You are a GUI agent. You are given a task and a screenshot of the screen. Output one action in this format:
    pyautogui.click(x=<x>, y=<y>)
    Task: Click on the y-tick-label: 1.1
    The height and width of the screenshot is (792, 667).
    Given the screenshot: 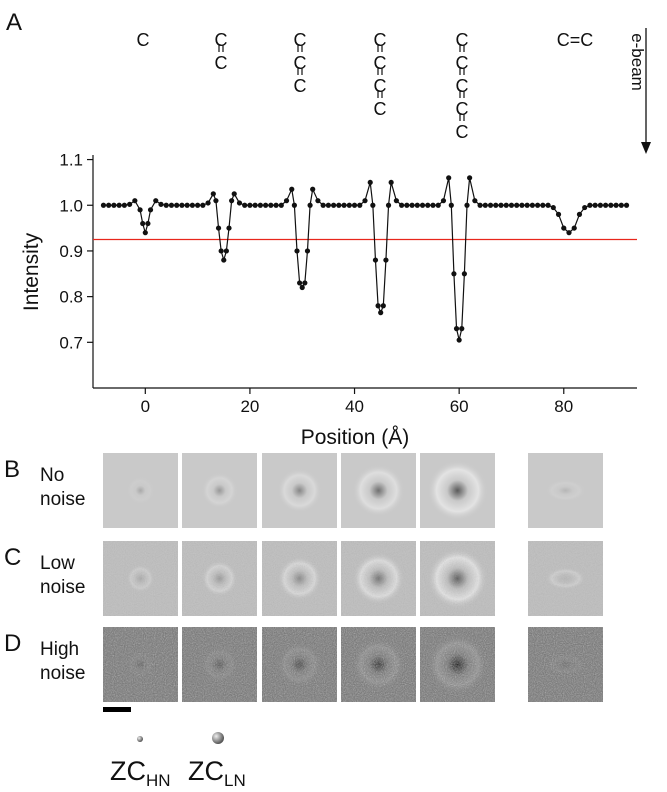 What is the action you would take?
    pyautogui.click(x=71, y=160)
    